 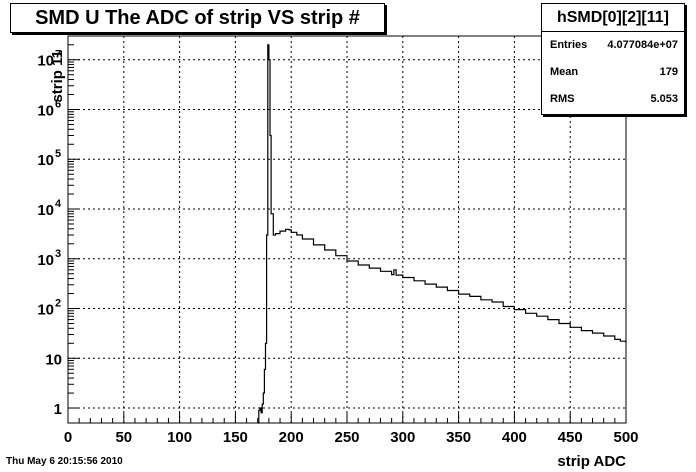 I want to click on stats-name: hSMD[0][2][11], so click(x=613, y=18).